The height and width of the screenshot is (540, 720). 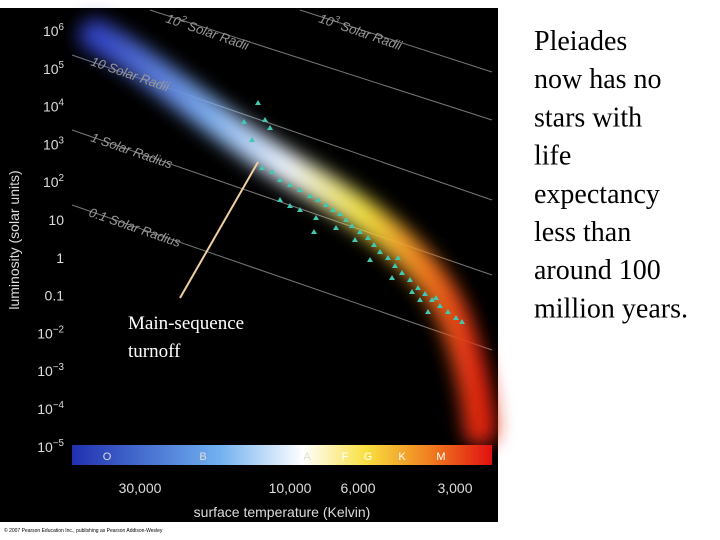 What do you see at coordinates (440, 457) in the screenshot?
I see `spectral-class: M` at bounding box center [440, 457].